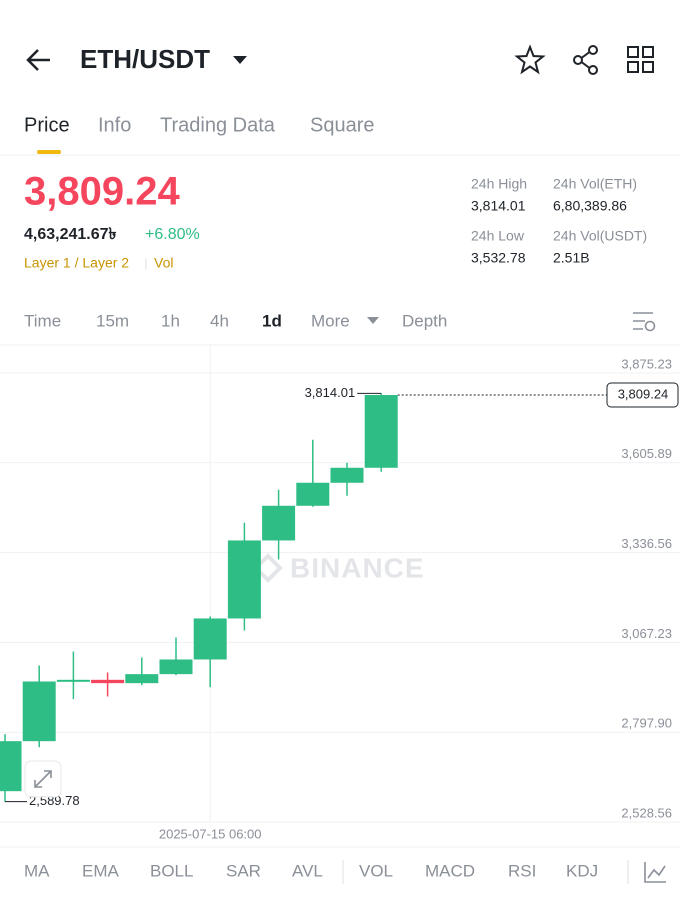 This screenshot has height=900, width=680. Describe the element at coordinates (102, 192) in the screenshot. I see `last-price: 3,809.24` at that location.